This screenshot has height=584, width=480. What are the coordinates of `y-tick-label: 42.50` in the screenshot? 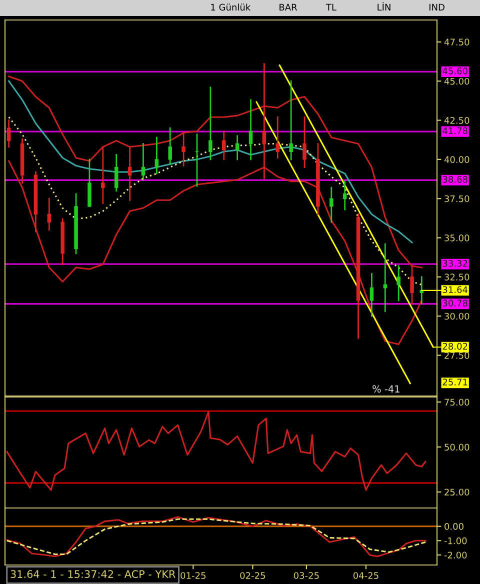 It's located at (457, 120).